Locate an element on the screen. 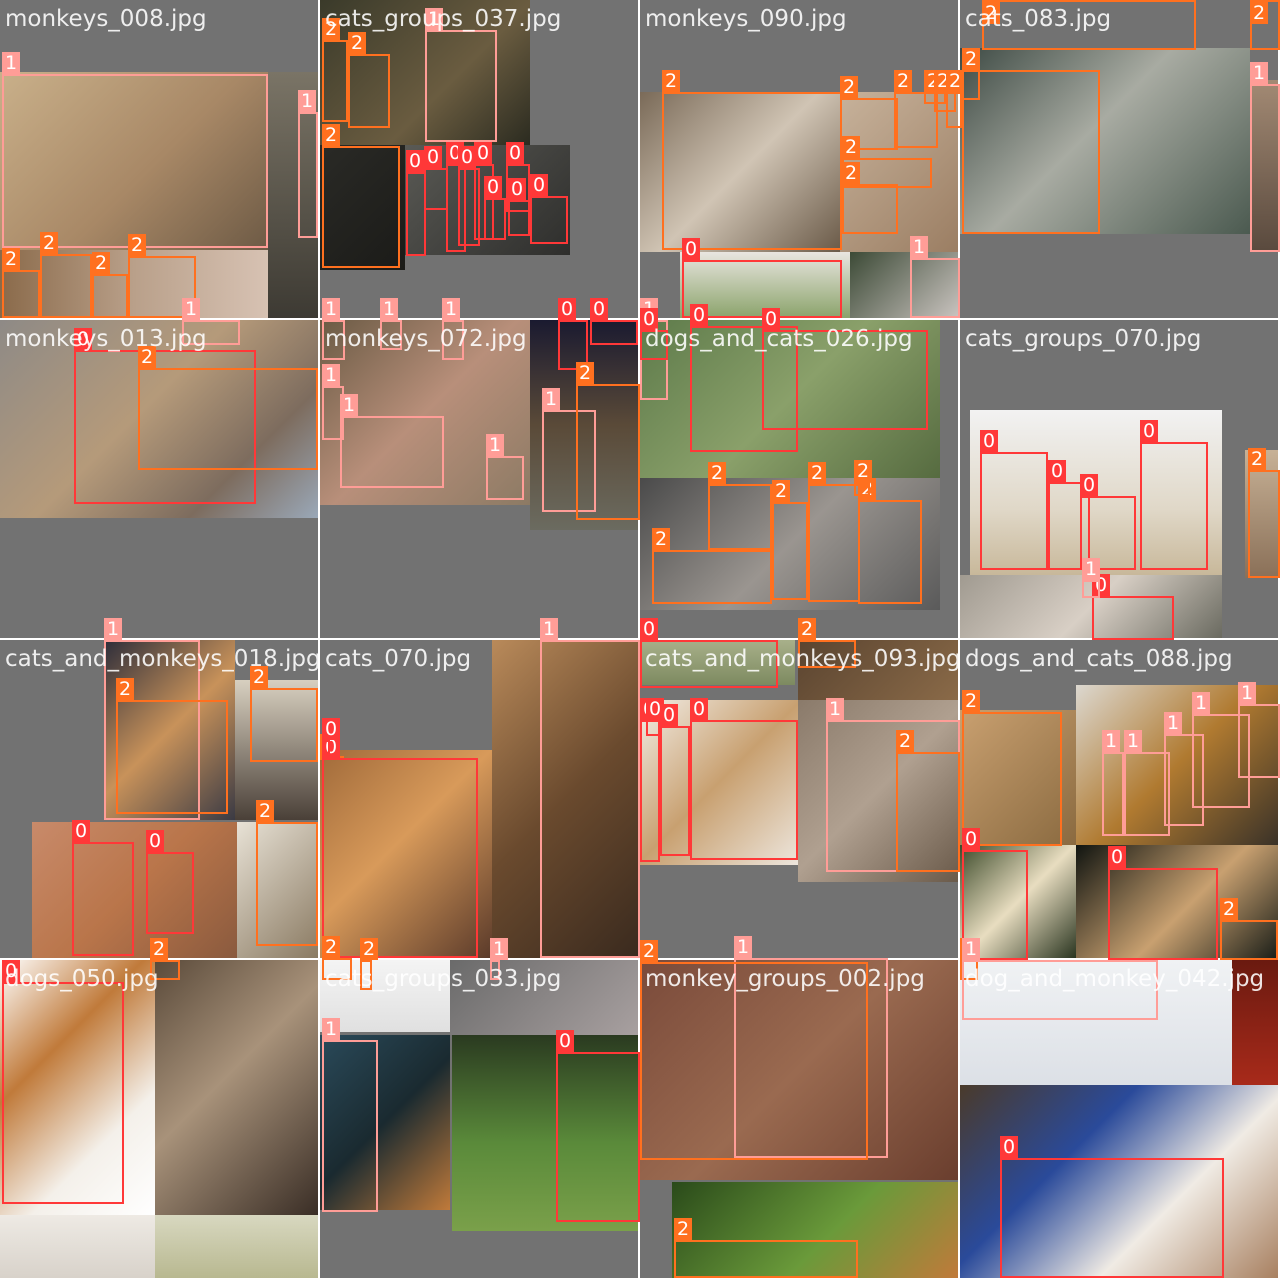  image-filename: monkeys_013.jpg is located at coordinates (106, 339).